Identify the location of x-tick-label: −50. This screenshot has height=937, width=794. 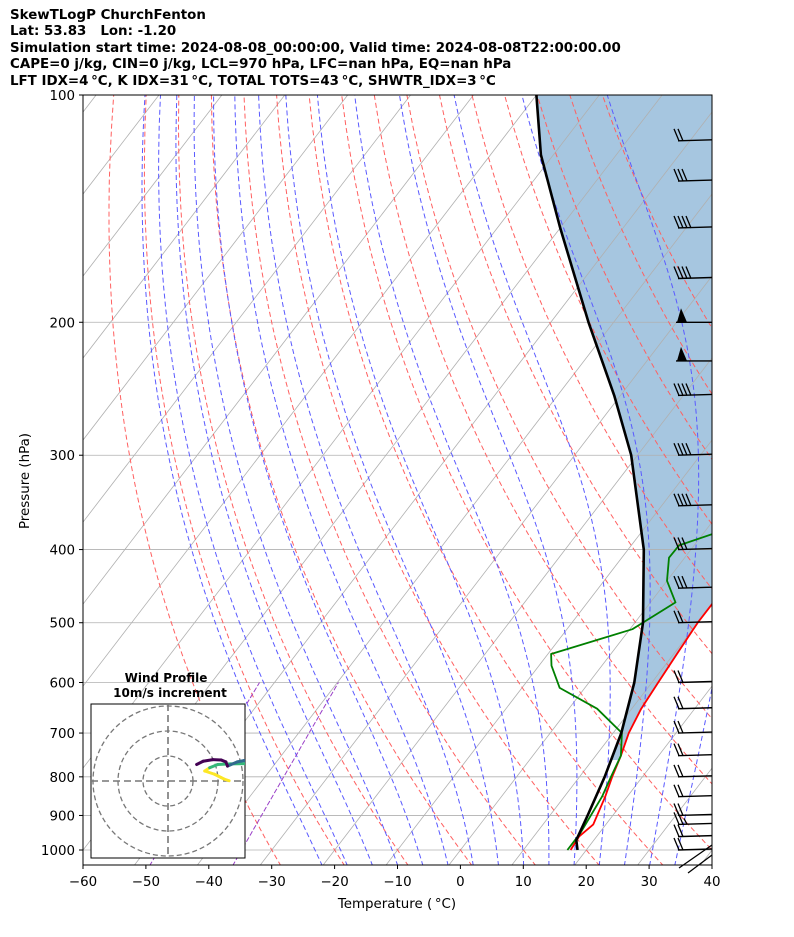
(146, 882).